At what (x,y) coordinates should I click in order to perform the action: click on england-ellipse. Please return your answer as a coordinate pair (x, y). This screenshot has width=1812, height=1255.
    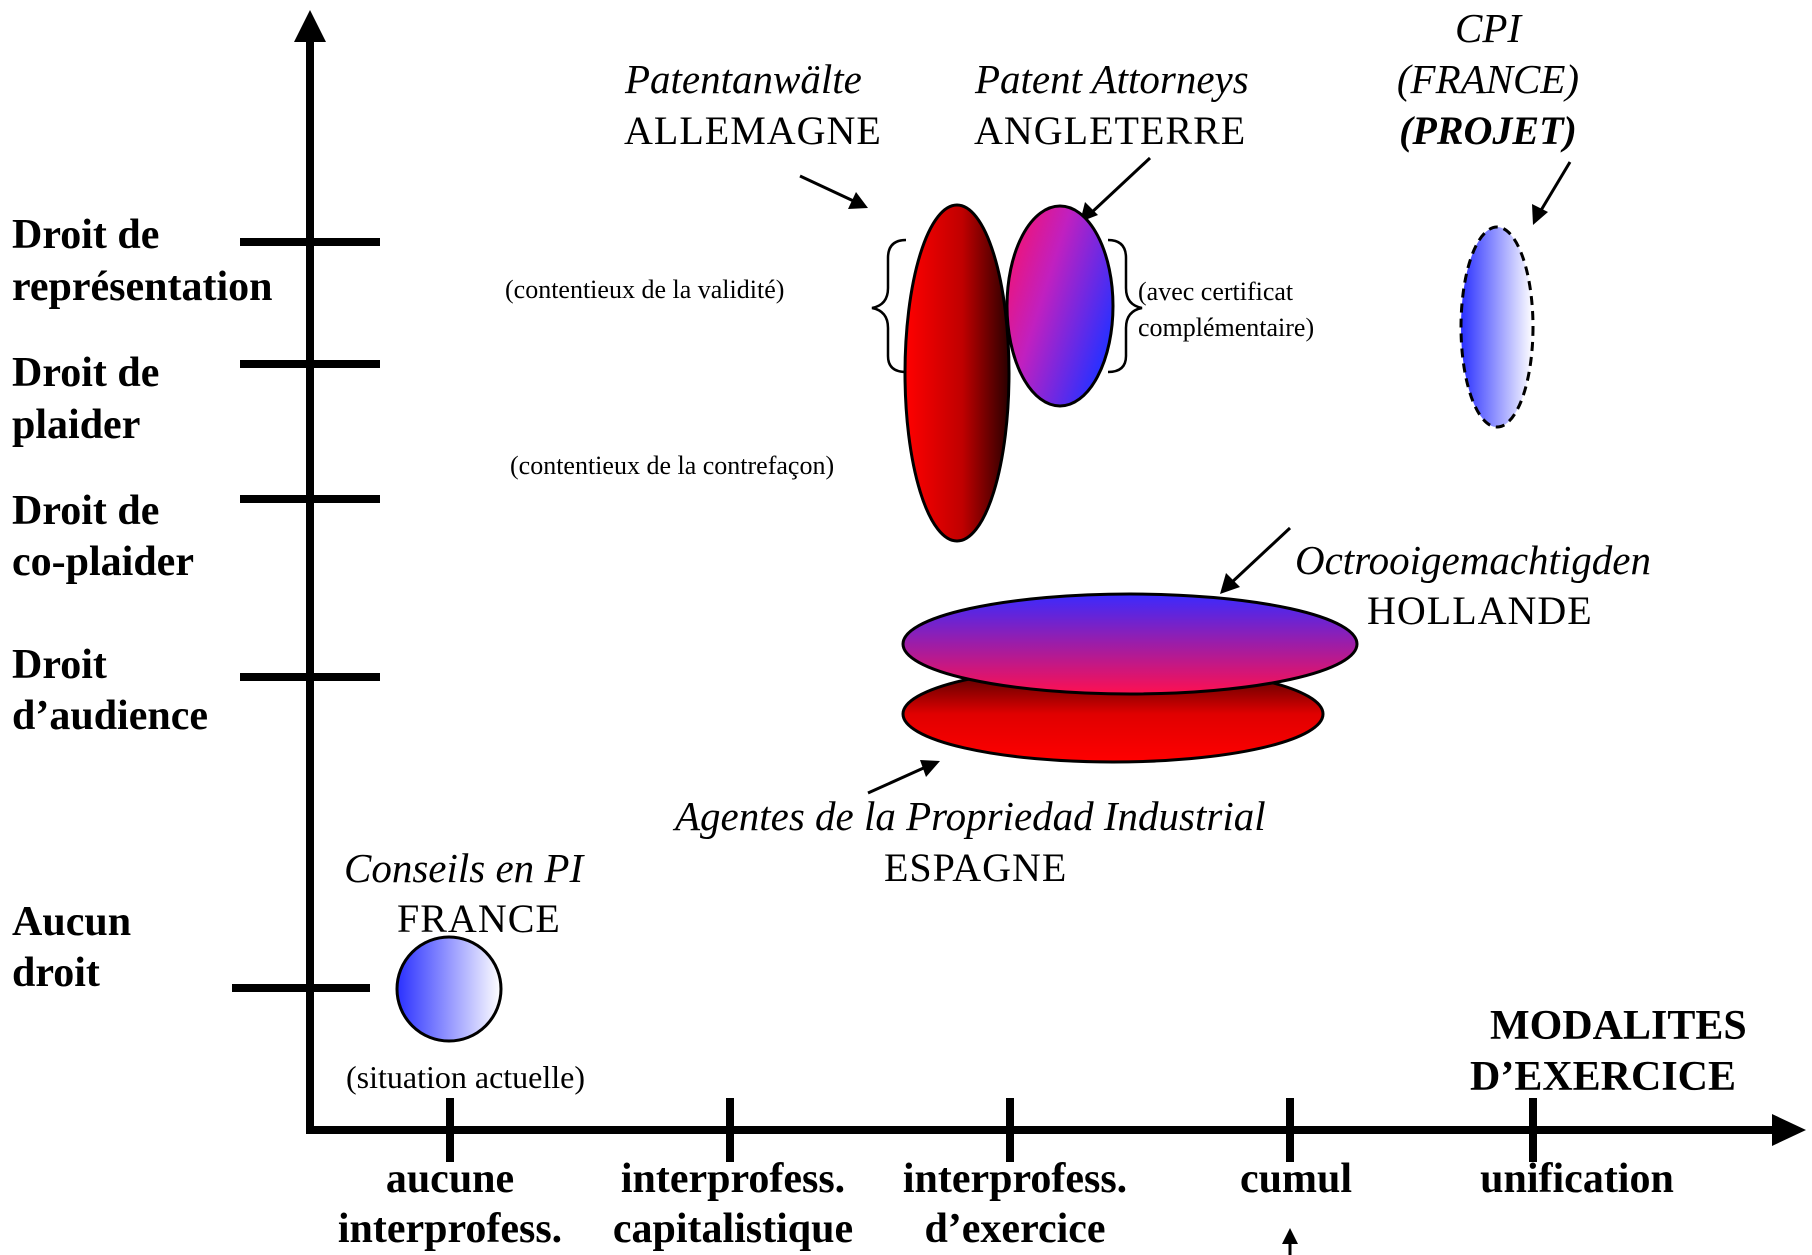
    Looking at the image, I should click on (1060, 306).